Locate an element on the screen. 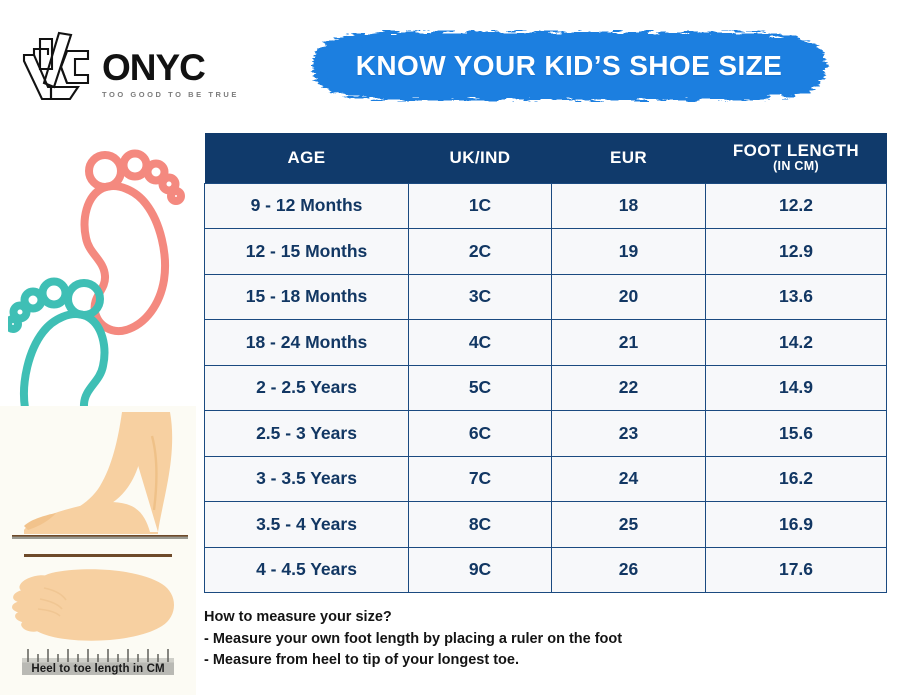 The height and width of the screenshot is (695, 900). cell-foot-length: 16.9 is located at coordinates (796, 524).